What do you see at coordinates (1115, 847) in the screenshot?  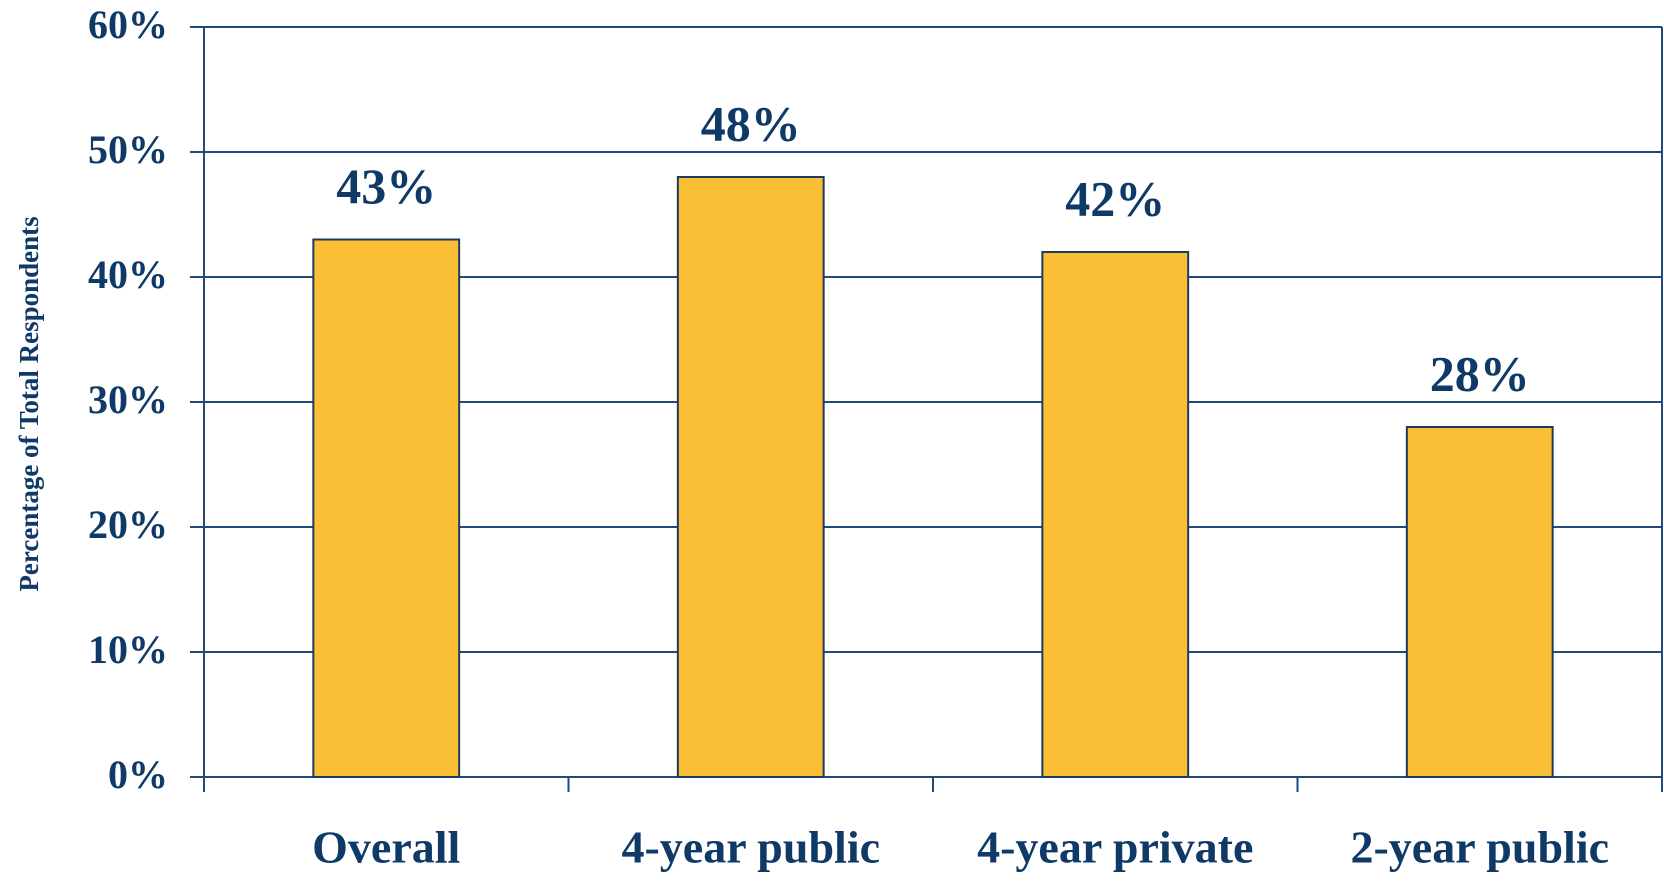 I see `x-tick-label: 4-year private` at bounding box center [1115, 847].